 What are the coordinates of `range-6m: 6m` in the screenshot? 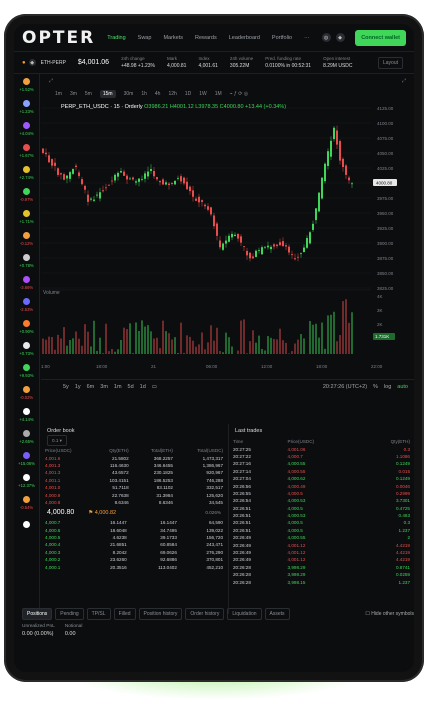 It's located at (90, 387).